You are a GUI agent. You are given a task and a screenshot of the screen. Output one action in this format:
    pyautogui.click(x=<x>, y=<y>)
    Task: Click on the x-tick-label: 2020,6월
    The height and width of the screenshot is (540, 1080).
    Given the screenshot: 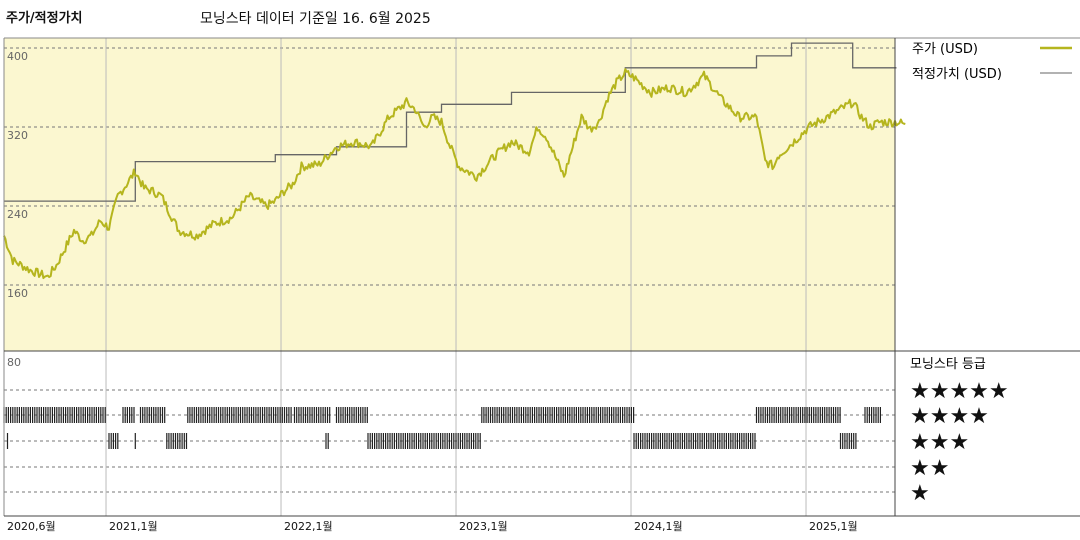 What is the action you would take?
    pyautogui.click(x=31, y=526)
    